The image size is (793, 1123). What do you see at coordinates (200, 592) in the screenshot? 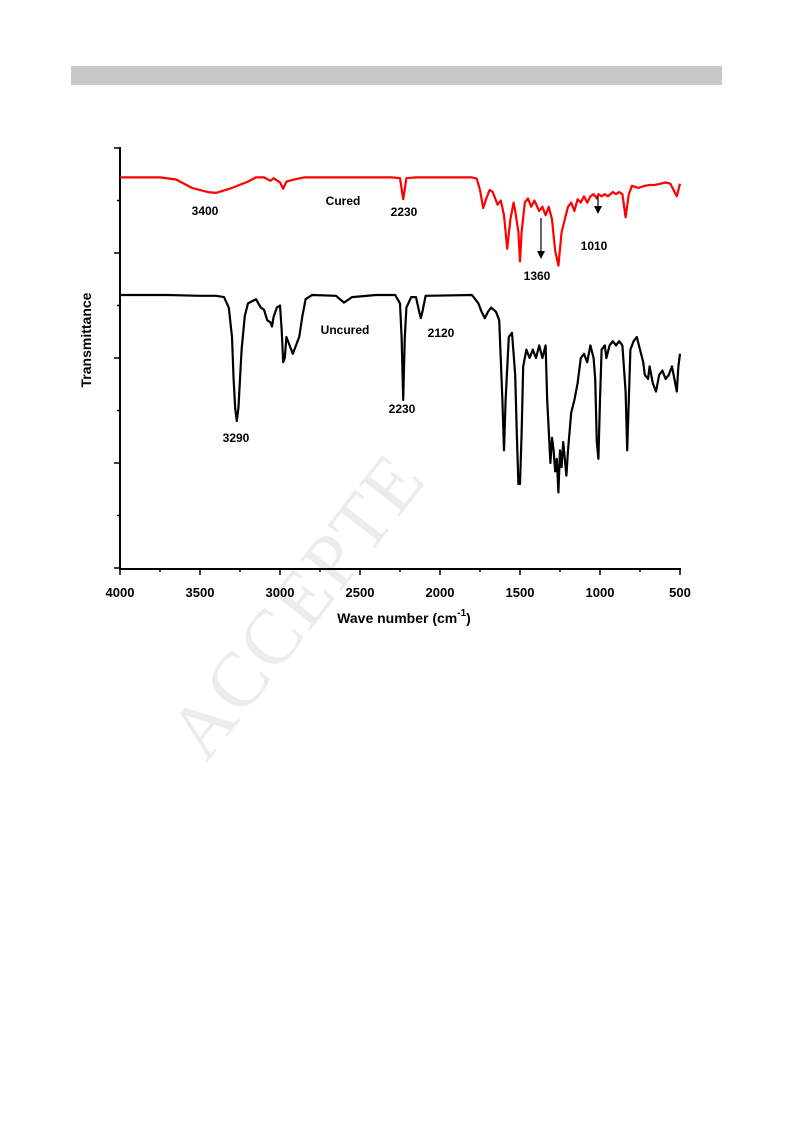
I see `x-tick-label: 3500` at bounding box center [200, 592].